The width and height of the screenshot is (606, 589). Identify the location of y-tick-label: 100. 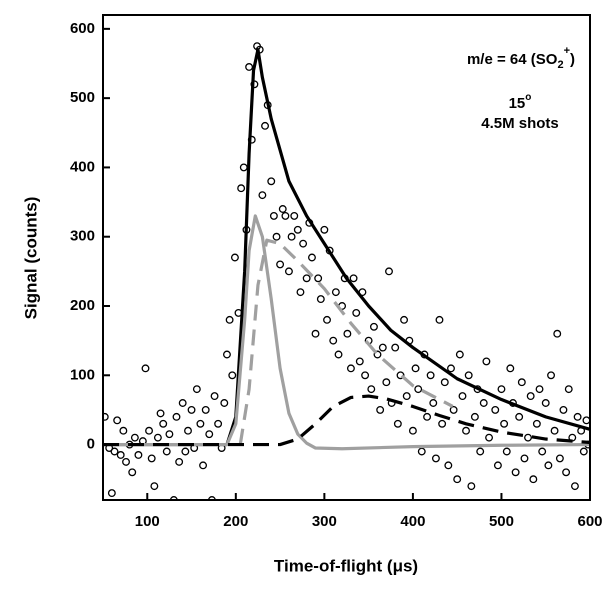
(82, 374).